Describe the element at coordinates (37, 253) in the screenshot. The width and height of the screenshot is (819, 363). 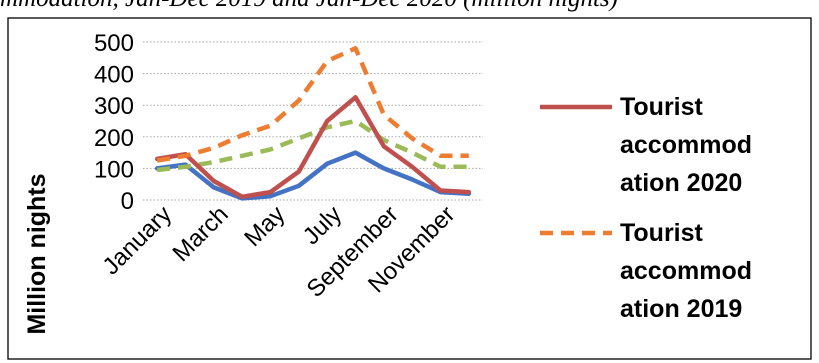
I see `y-axis-label: Million nights` at that location.